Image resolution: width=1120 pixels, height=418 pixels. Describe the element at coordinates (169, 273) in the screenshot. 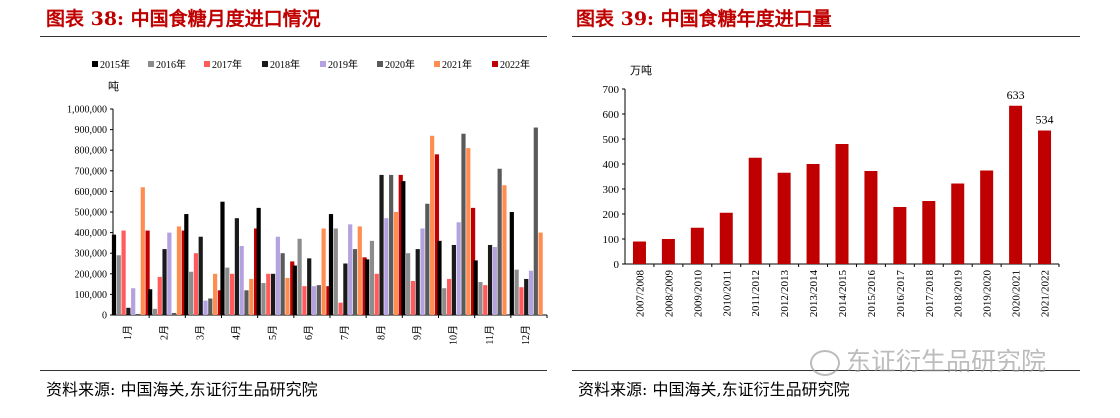

I see `bar-2019年-2月` at that location.